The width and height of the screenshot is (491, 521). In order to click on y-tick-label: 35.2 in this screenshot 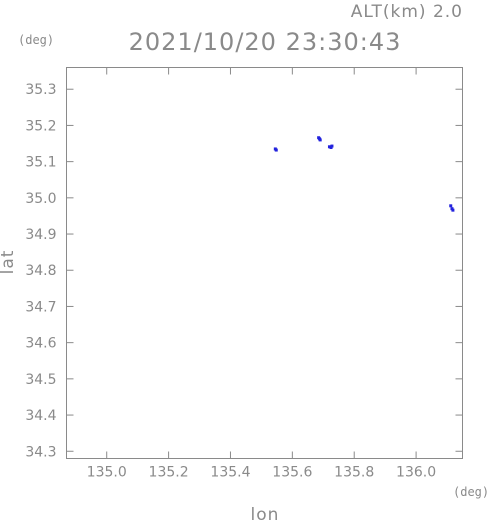, I will do `click(40, 126)`.